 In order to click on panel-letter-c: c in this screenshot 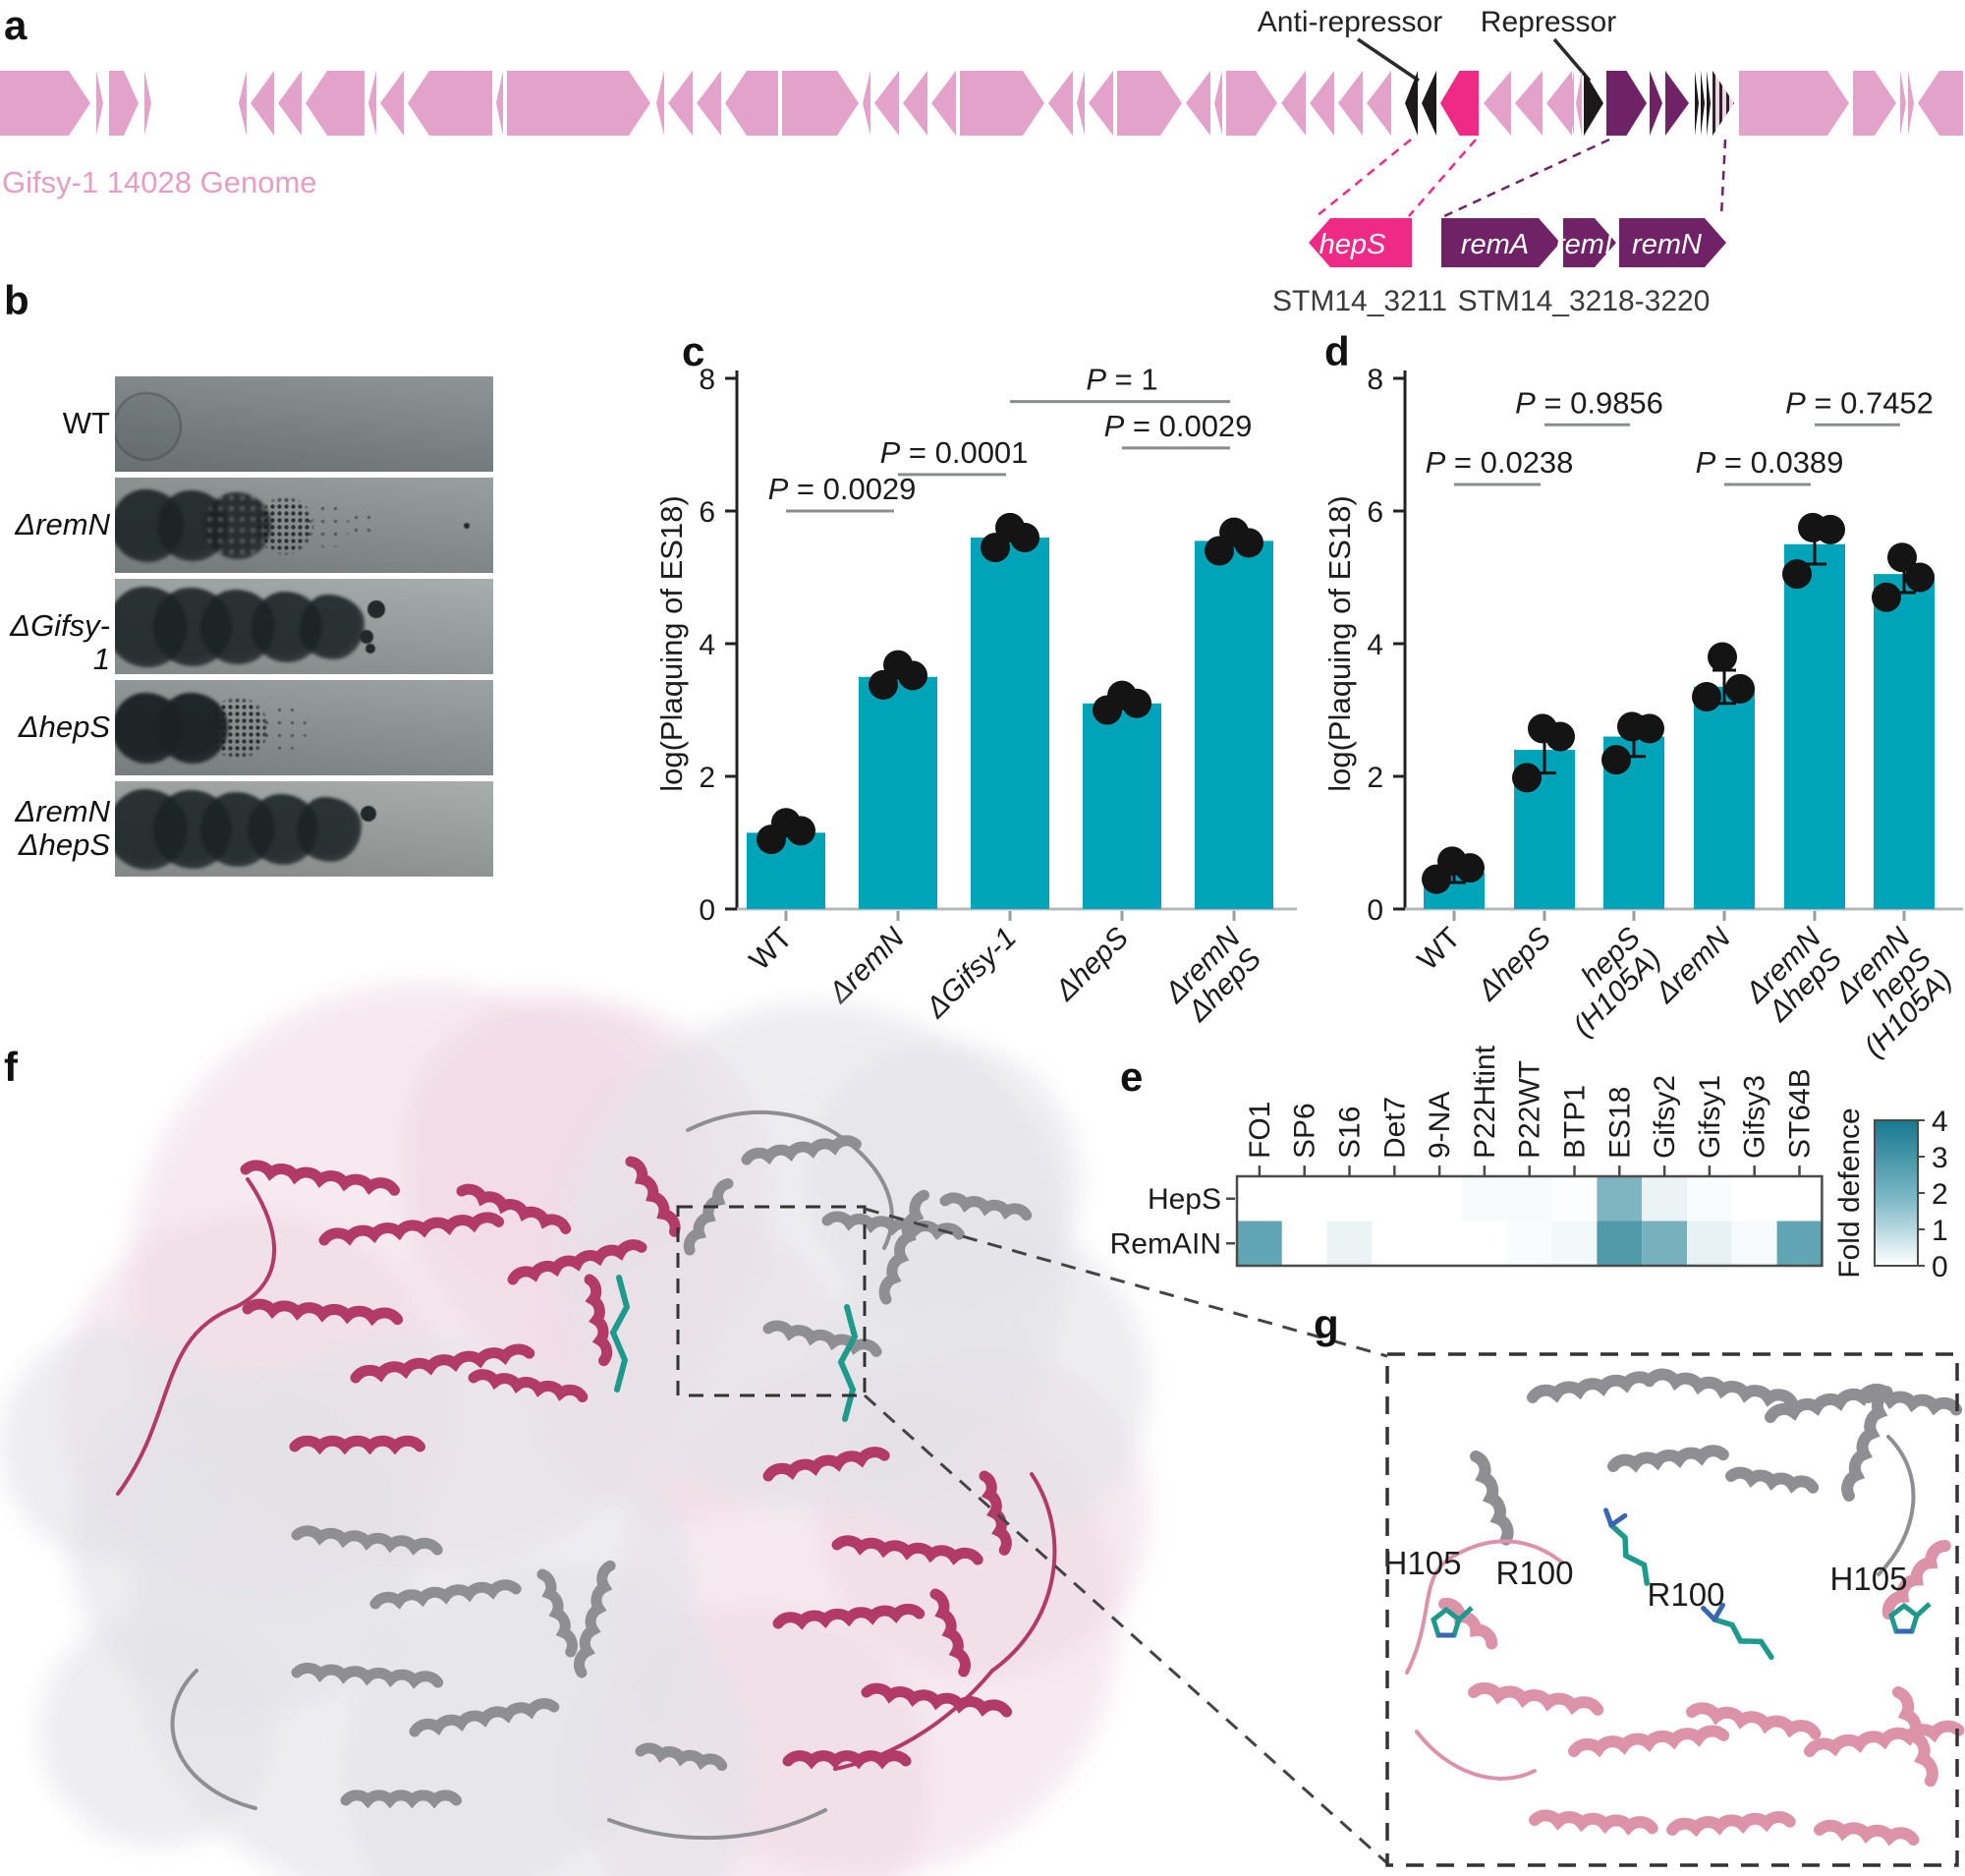, I will do `click(693, 351)`.